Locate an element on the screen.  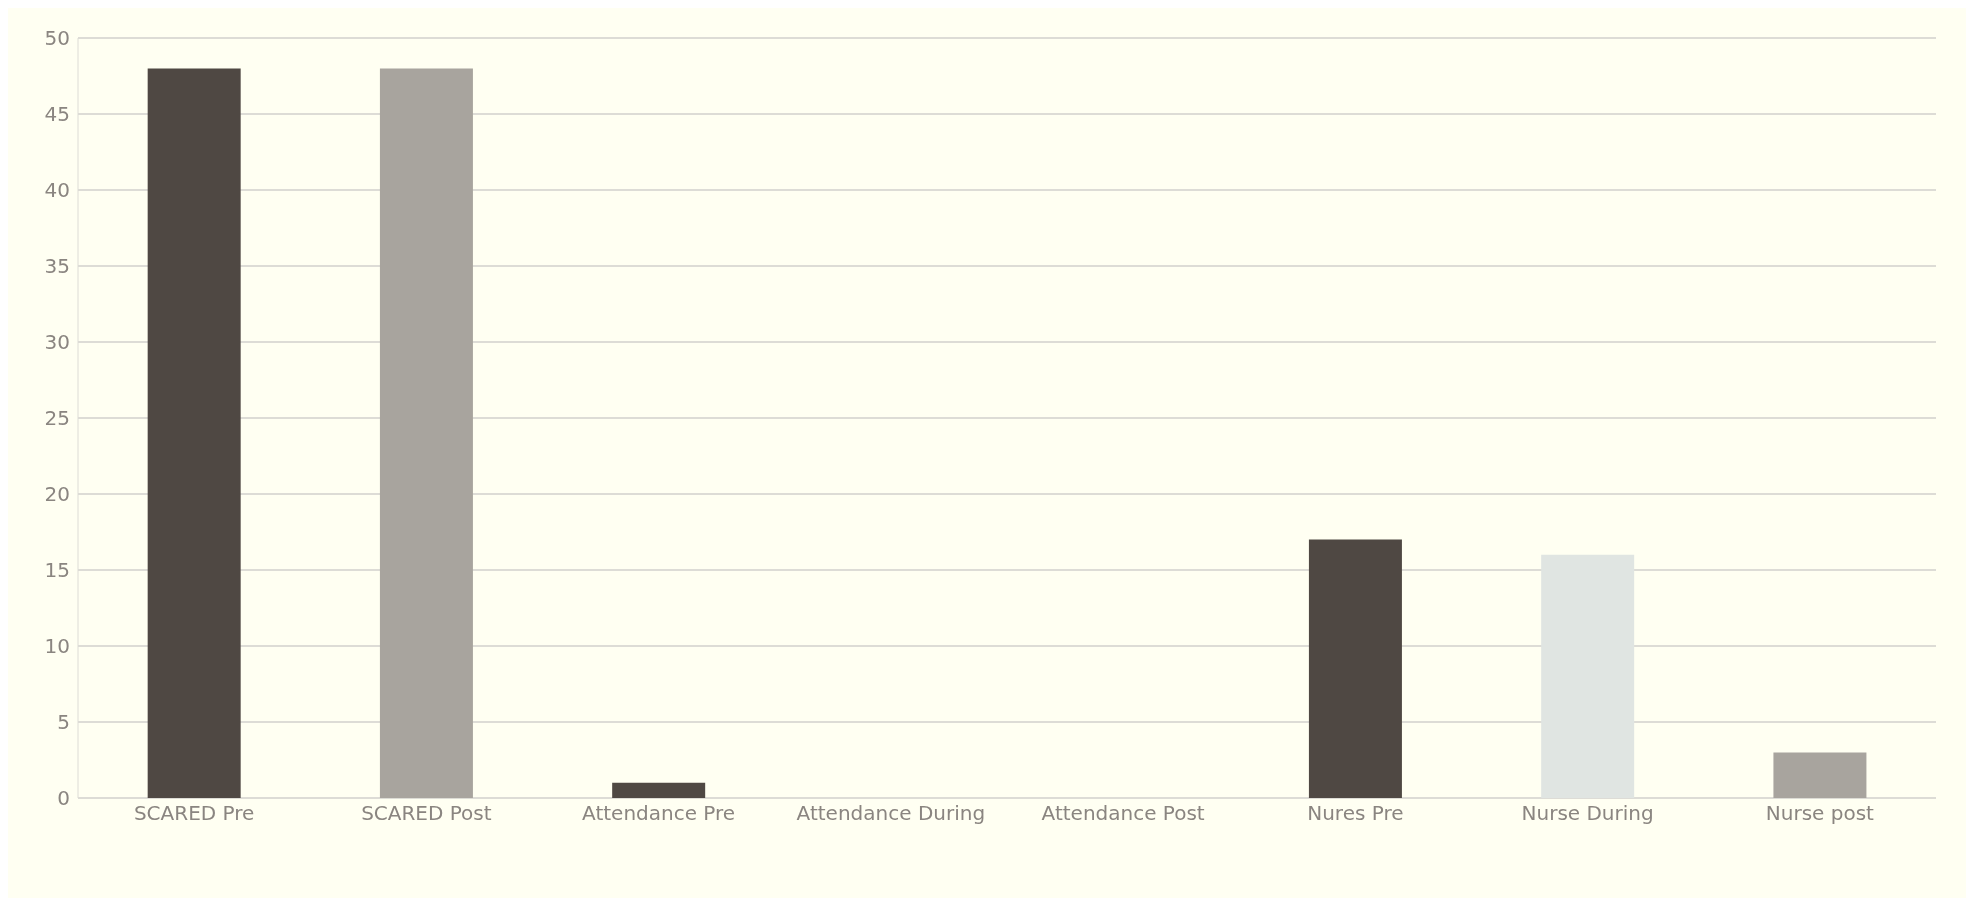
x-tick-label: Attendance During is located at coordinates (891, 813).